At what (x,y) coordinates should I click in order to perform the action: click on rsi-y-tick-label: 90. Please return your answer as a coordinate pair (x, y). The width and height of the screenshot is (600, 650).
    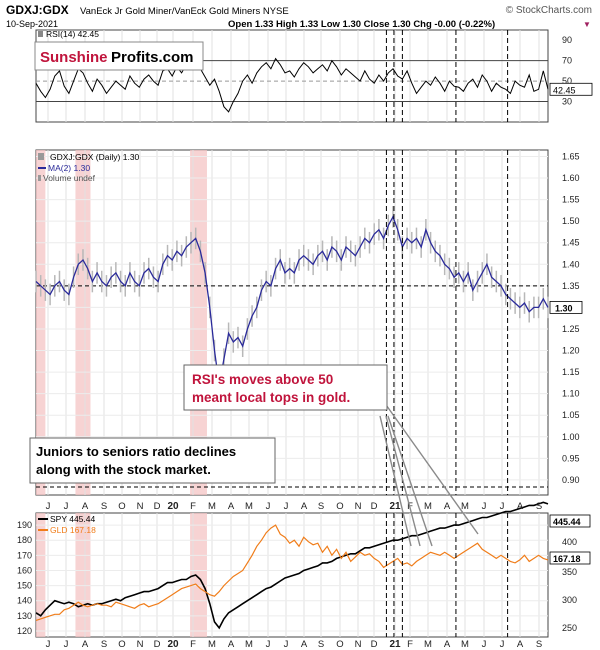
    Looking at the image, I should click on (567, 40).